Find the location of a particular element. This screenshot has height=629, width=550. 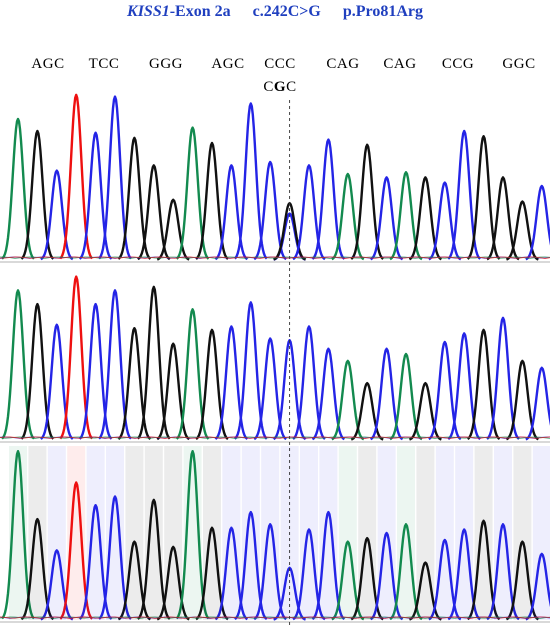

chart-title: KISS1-Exon 2a c.242C>G p.Pro81Arg is located at coordinates (275, 12).